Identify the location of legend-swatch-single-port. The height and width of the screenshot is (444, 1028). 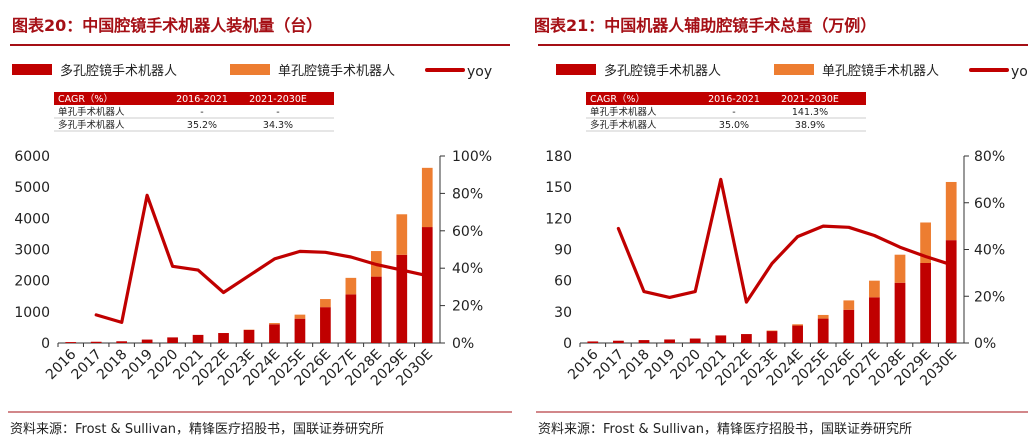
(250, 69).